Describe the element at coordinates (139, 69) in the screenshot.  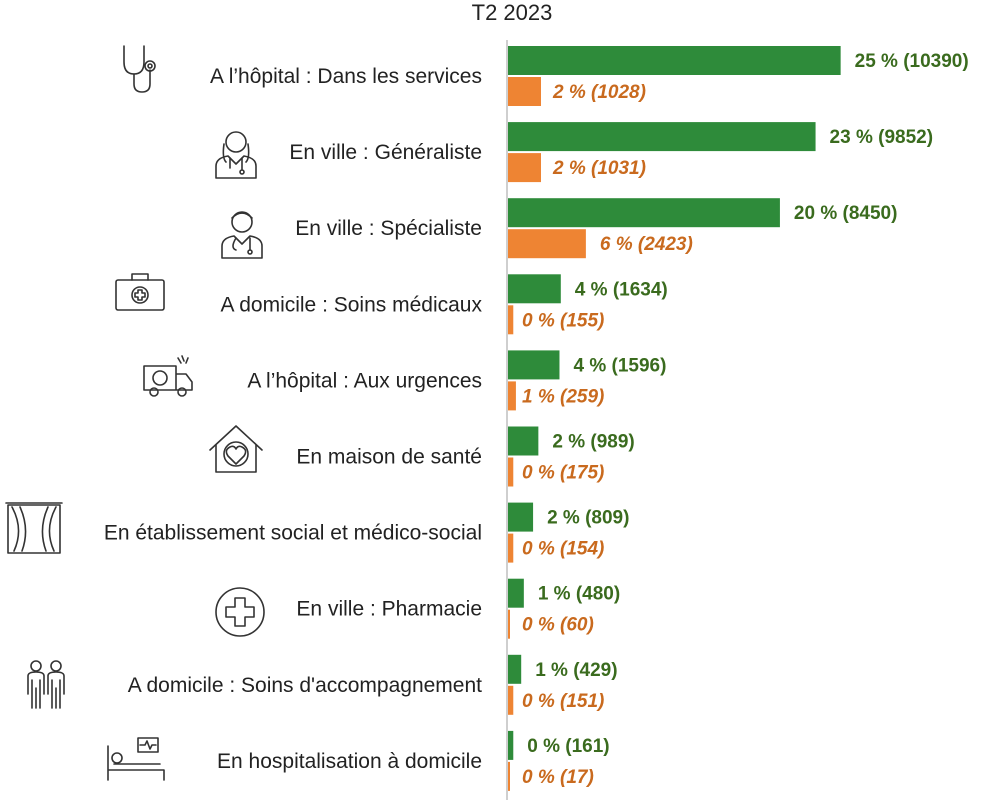
I see `stethoscope-icon` at that location.